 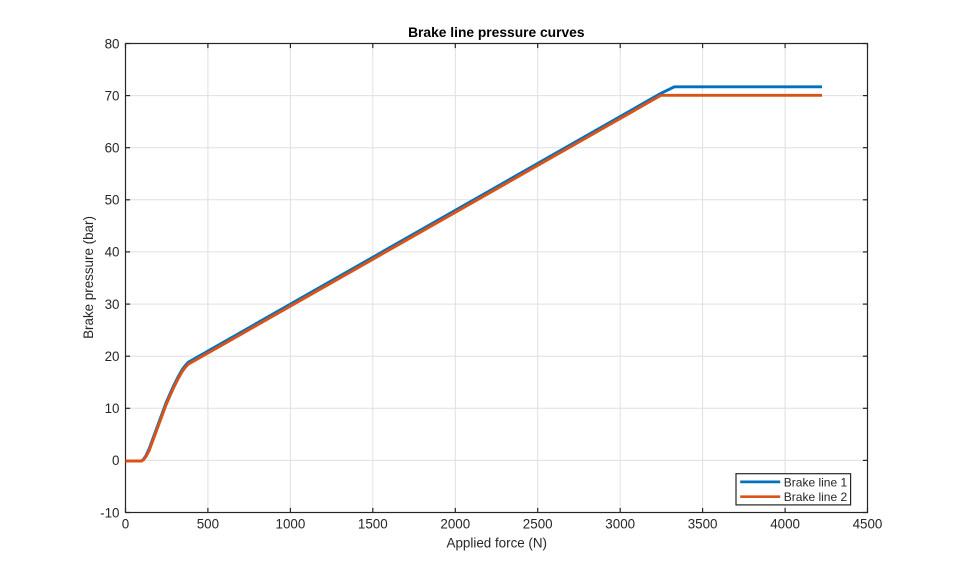 What do you see at coordinates (112, 304) in the screenshot?
I see `svg-text: 30` at bounding box center [112, 304].